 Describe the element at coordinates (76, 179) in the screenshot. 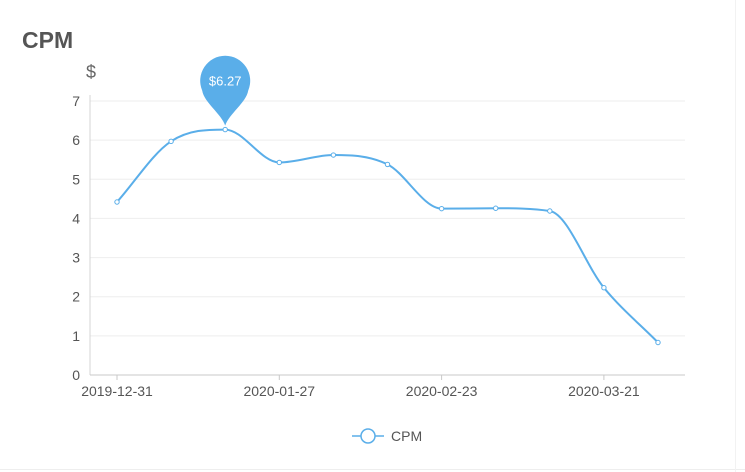

I see `y-tick-label: 5` at that location.